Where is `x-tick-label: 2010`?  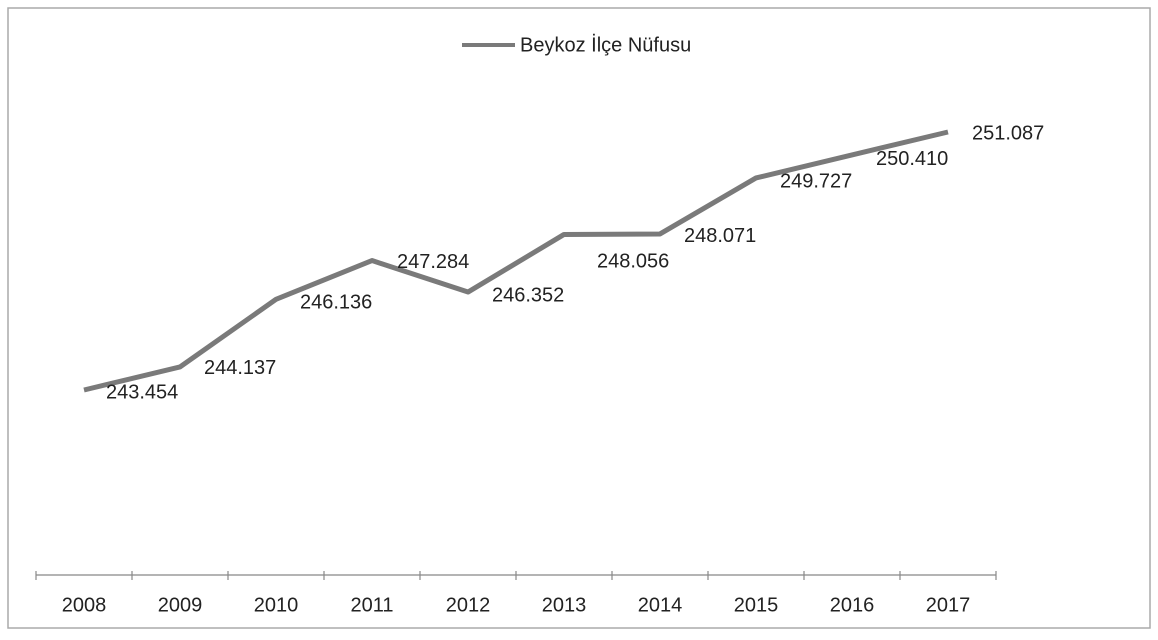 x-tick-label: 2010 is located at coordinates (276, 605).